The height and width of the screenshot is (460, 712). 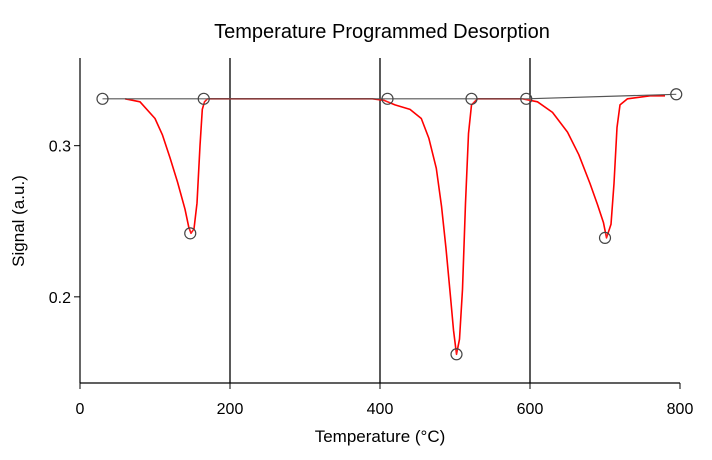 What do you see at coordinates (680, 409) in the screenshot?
I see `x-tick-label-800: 800` at bounding box center [680, 409].